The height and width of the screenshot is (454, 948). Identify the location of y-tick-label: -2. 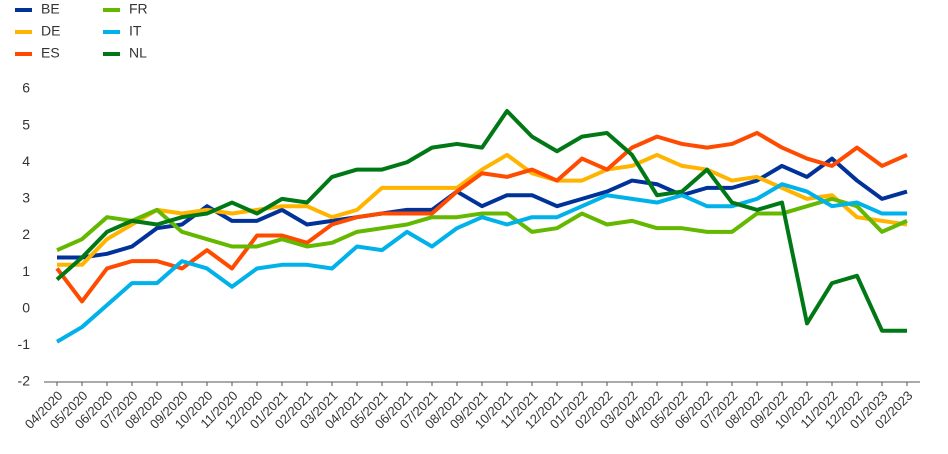
(24, 381).